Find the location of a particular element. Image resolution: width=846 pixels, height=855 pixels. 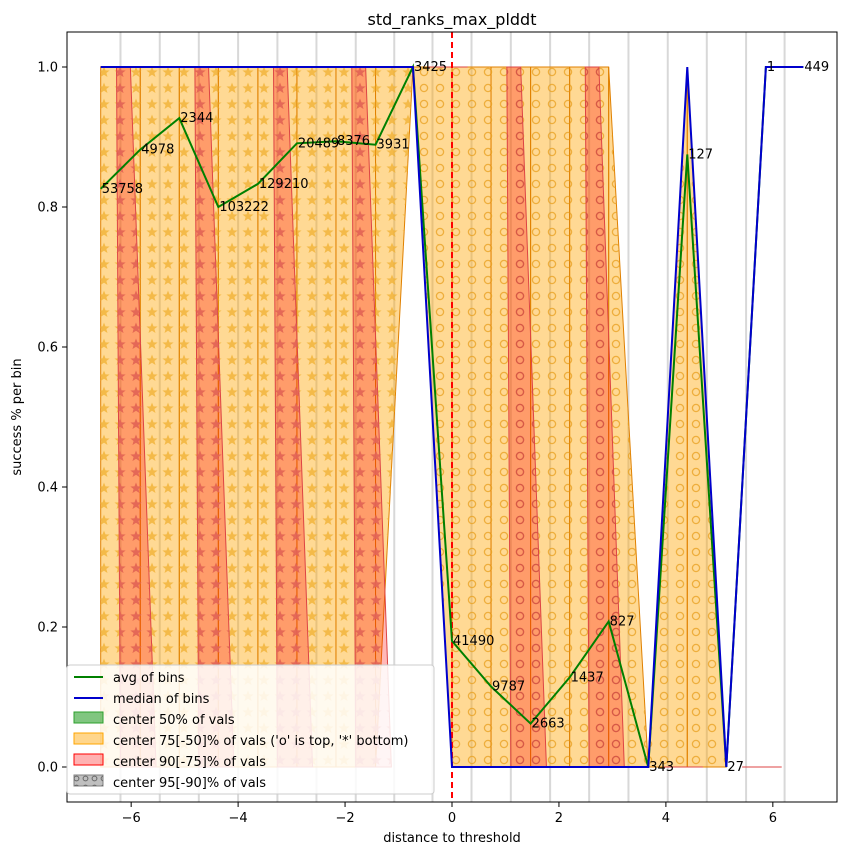

legend-label-avg: avg of bins is located at coordinates (149, 678).